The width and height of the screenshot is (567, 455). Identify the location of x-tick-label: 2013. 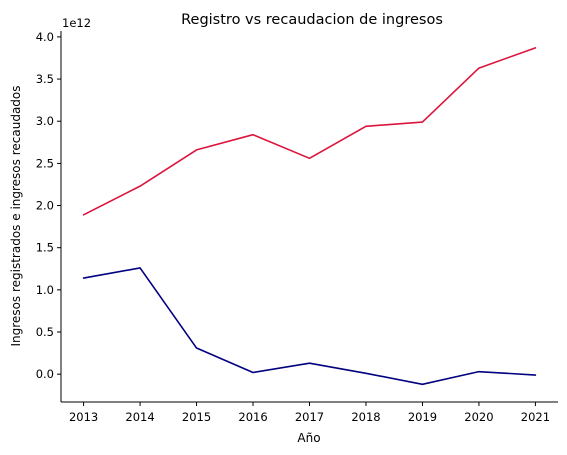
(83, 417).